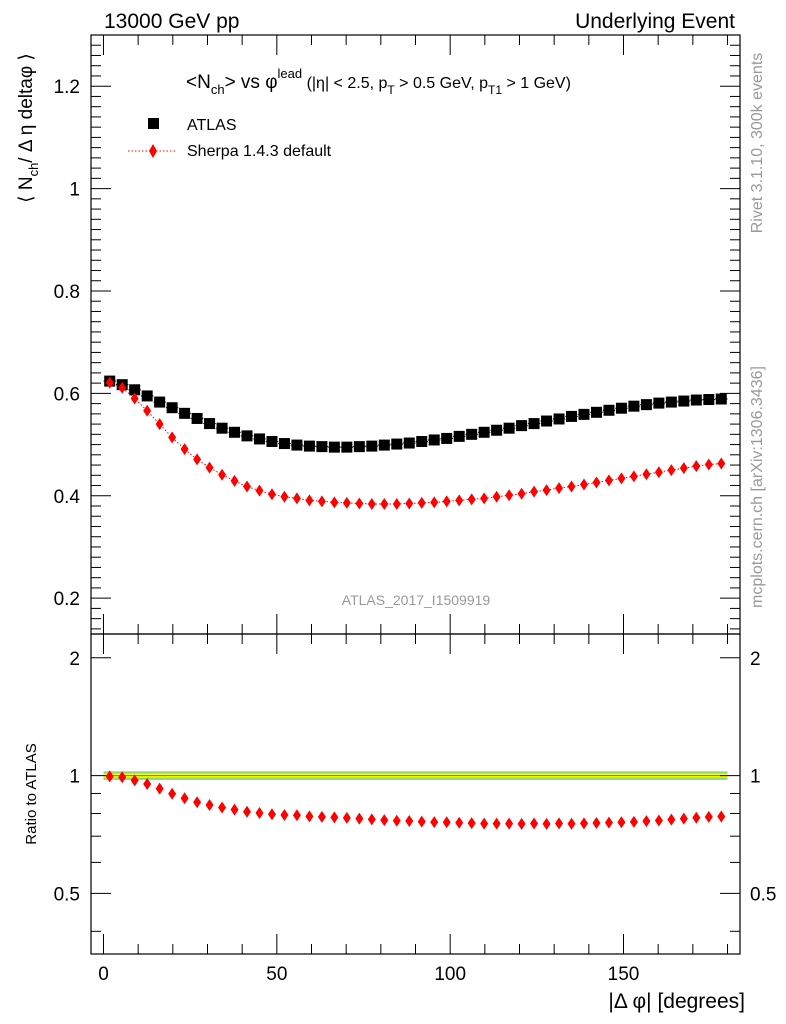 The image size is (786, 1024). I want to click on x-axis-label: |Δ φ| [degrees], so click(676, 1001).